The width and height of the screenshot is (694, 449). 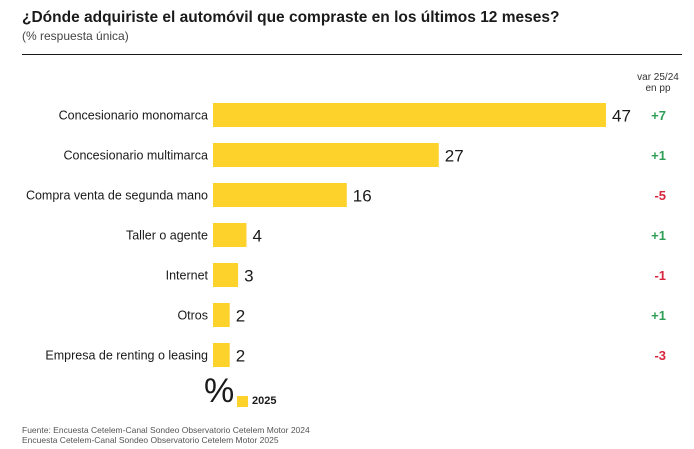 What do you see at coordinates (187, 276) in the screenshot?
I see `category-label: Internet` at bounding box center [187, 276].